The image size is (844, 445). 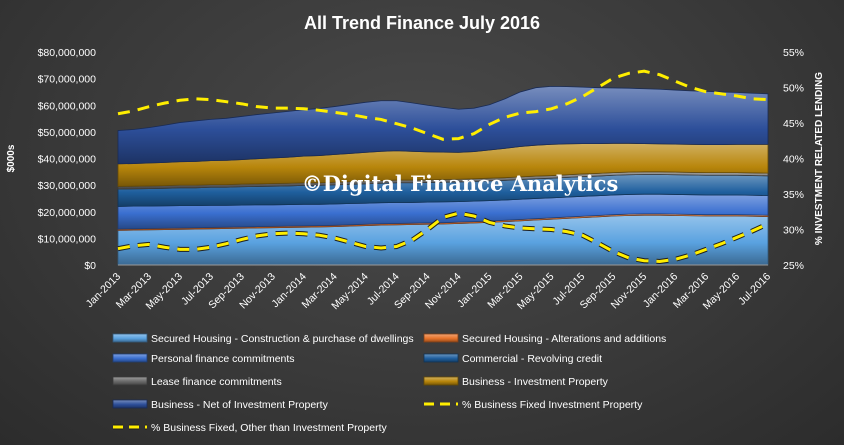 I want to click on y2-tick-label: 45%, so click(x=793, y=124).